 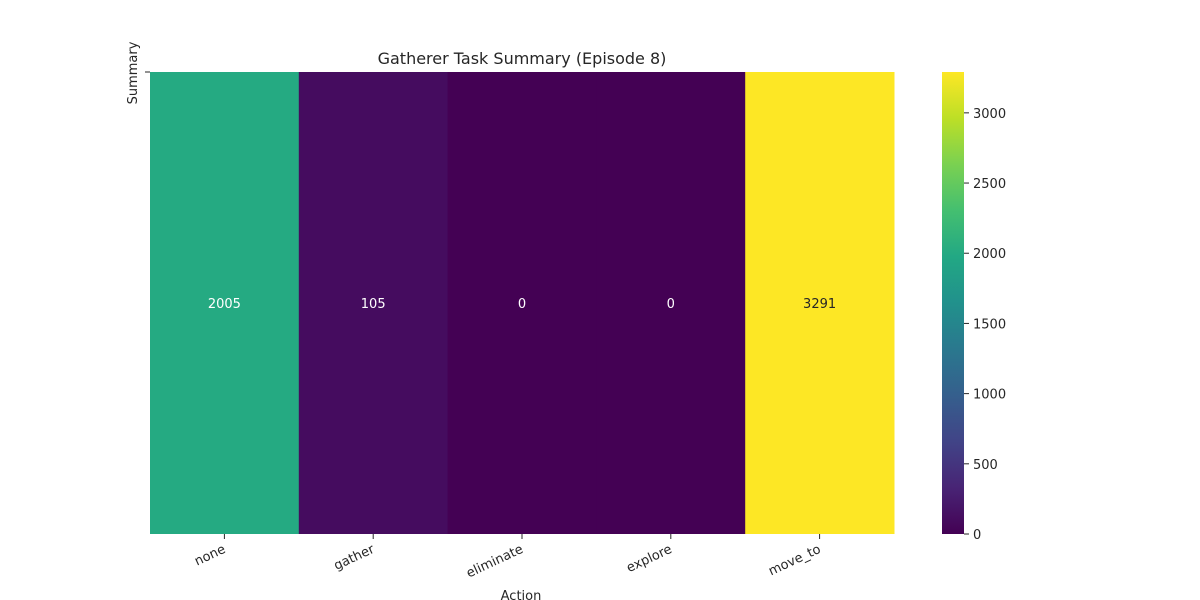 I want to click on colorbar-tick-label: 2500, so click(x=989, y=184).